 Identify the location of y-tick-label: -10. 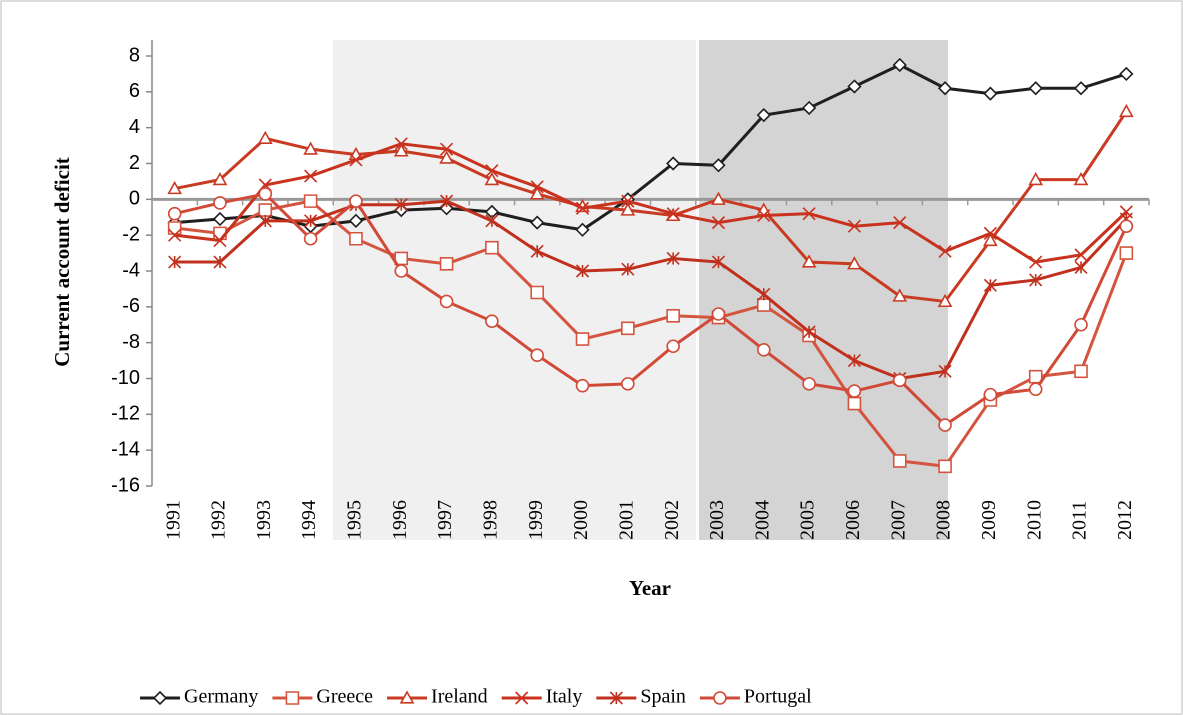
(125, 378).